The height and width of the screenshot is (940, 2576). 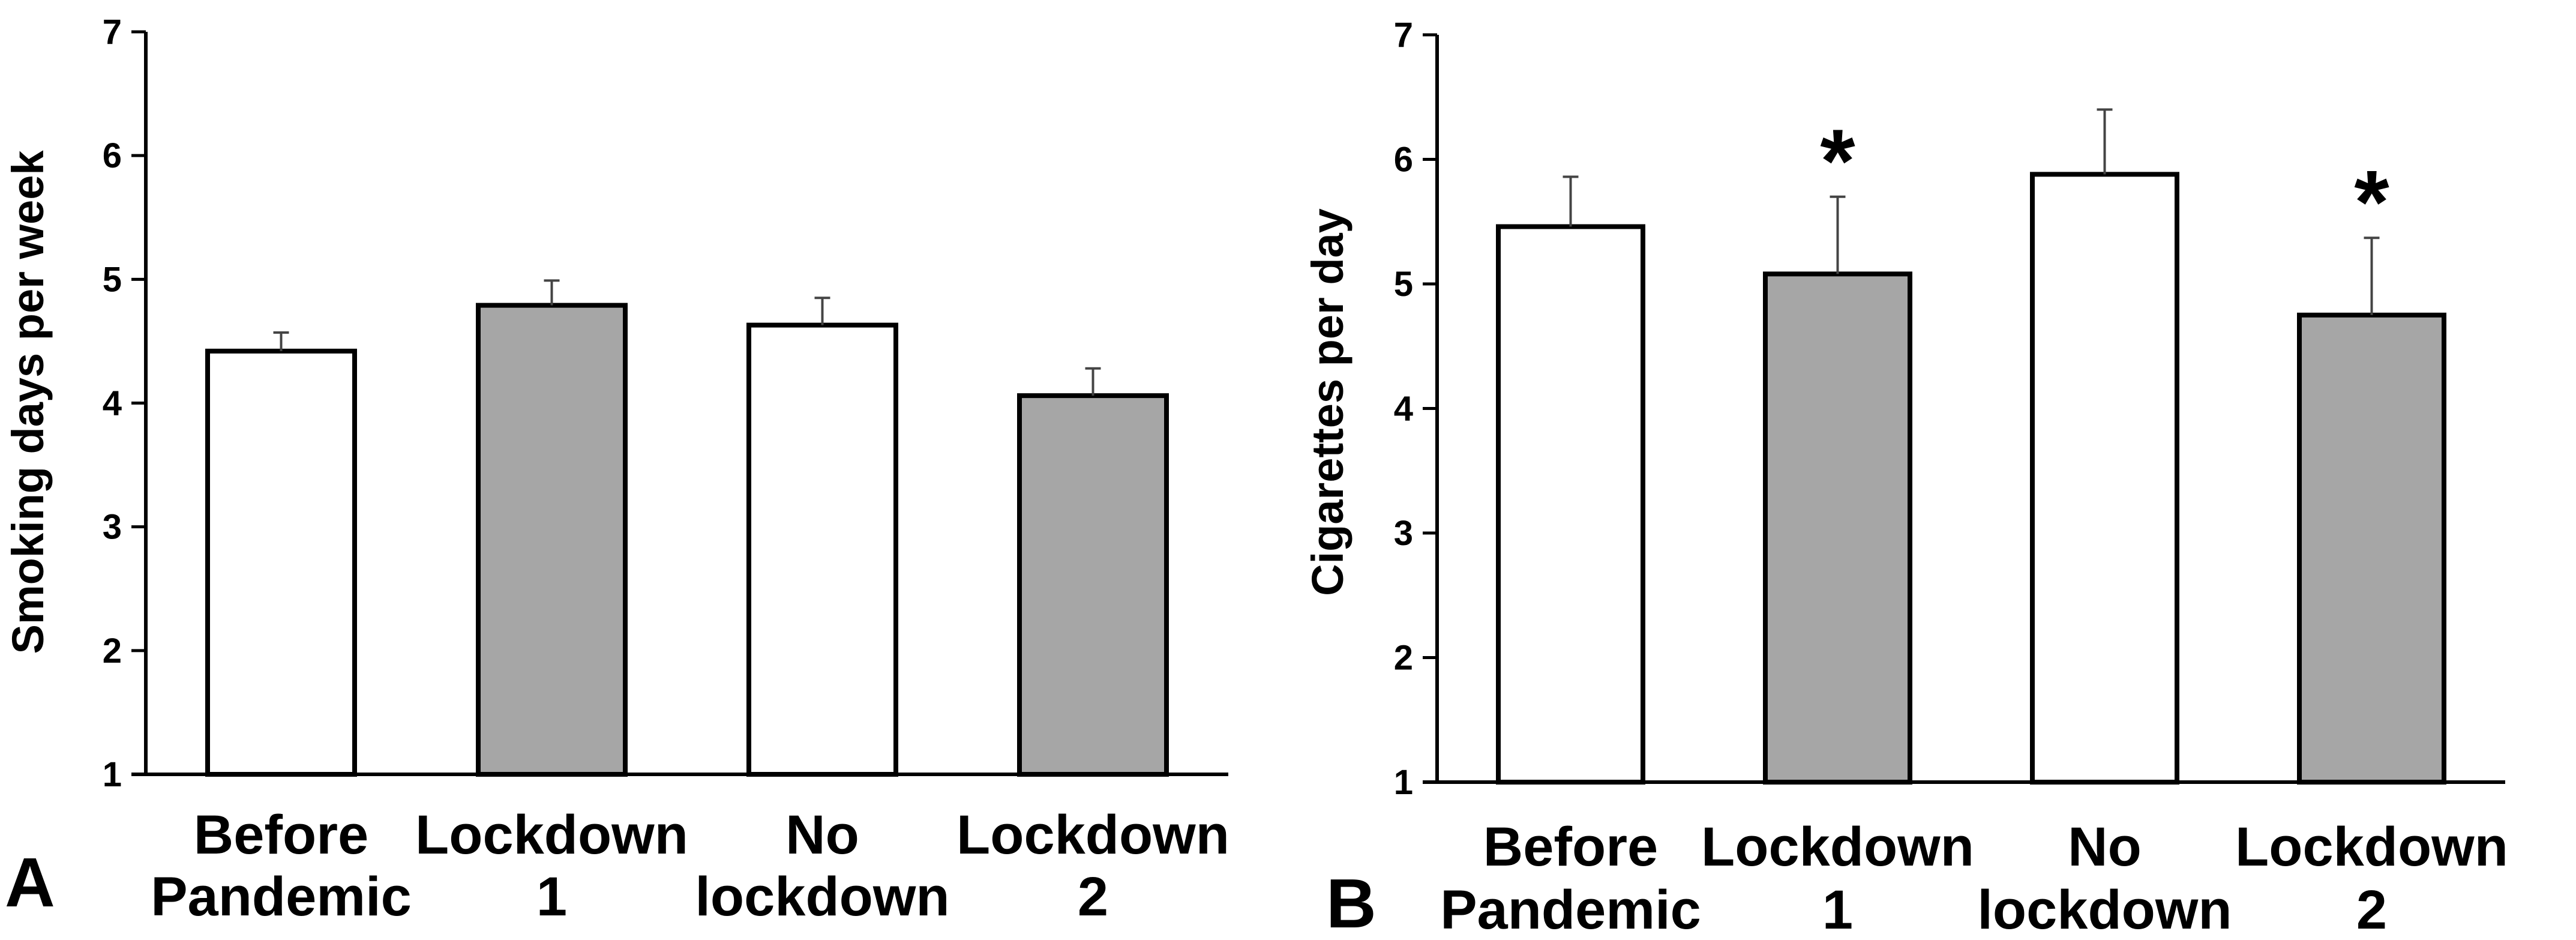 What do you see at coordinates (28, 402) in the screenshot?
I see `y-axis-title: Smoking days per week` at bounding box center [28, 402].